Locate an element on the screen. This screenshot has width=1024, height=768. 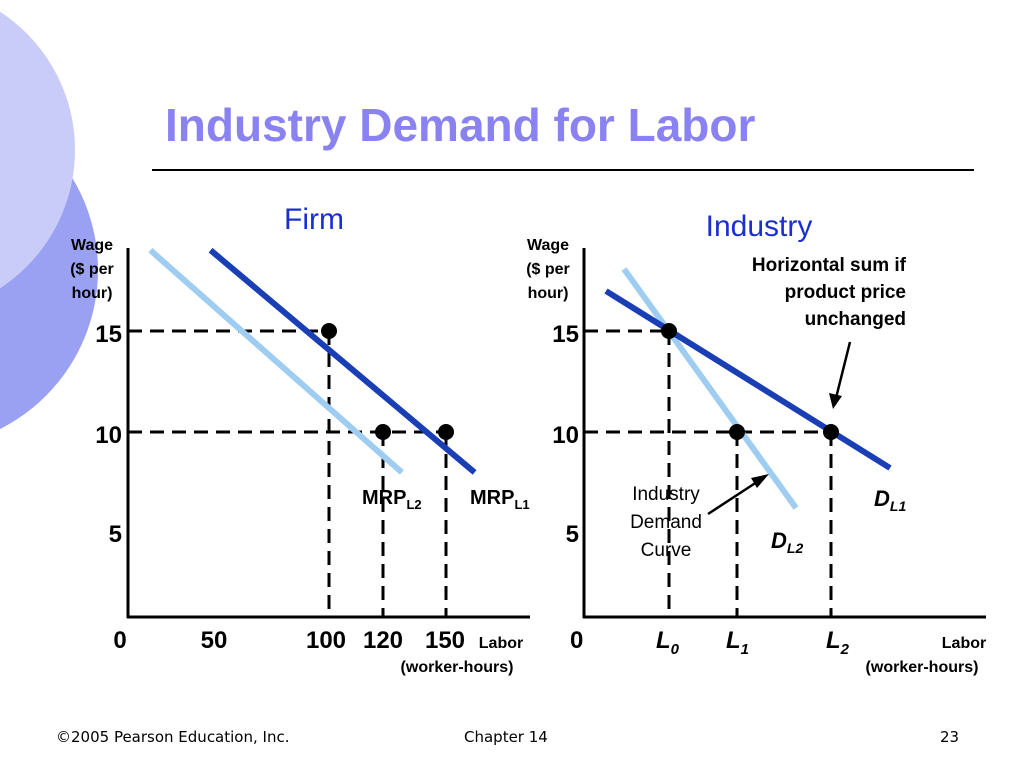
firm-x-tick-150: 150 is located at coordinates (445, 640).